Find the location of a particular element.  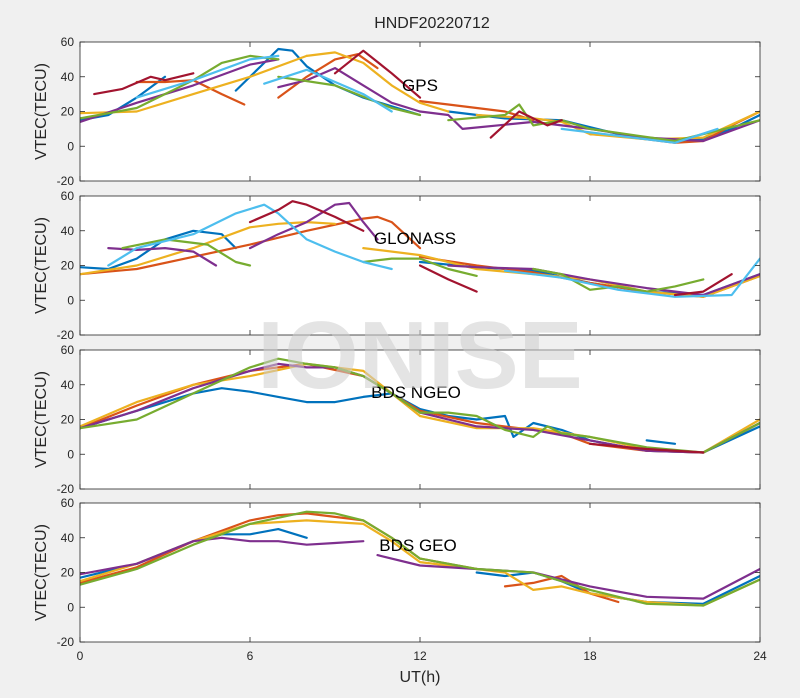

panel-label: GLONASS is located at coordinates (415, 238).